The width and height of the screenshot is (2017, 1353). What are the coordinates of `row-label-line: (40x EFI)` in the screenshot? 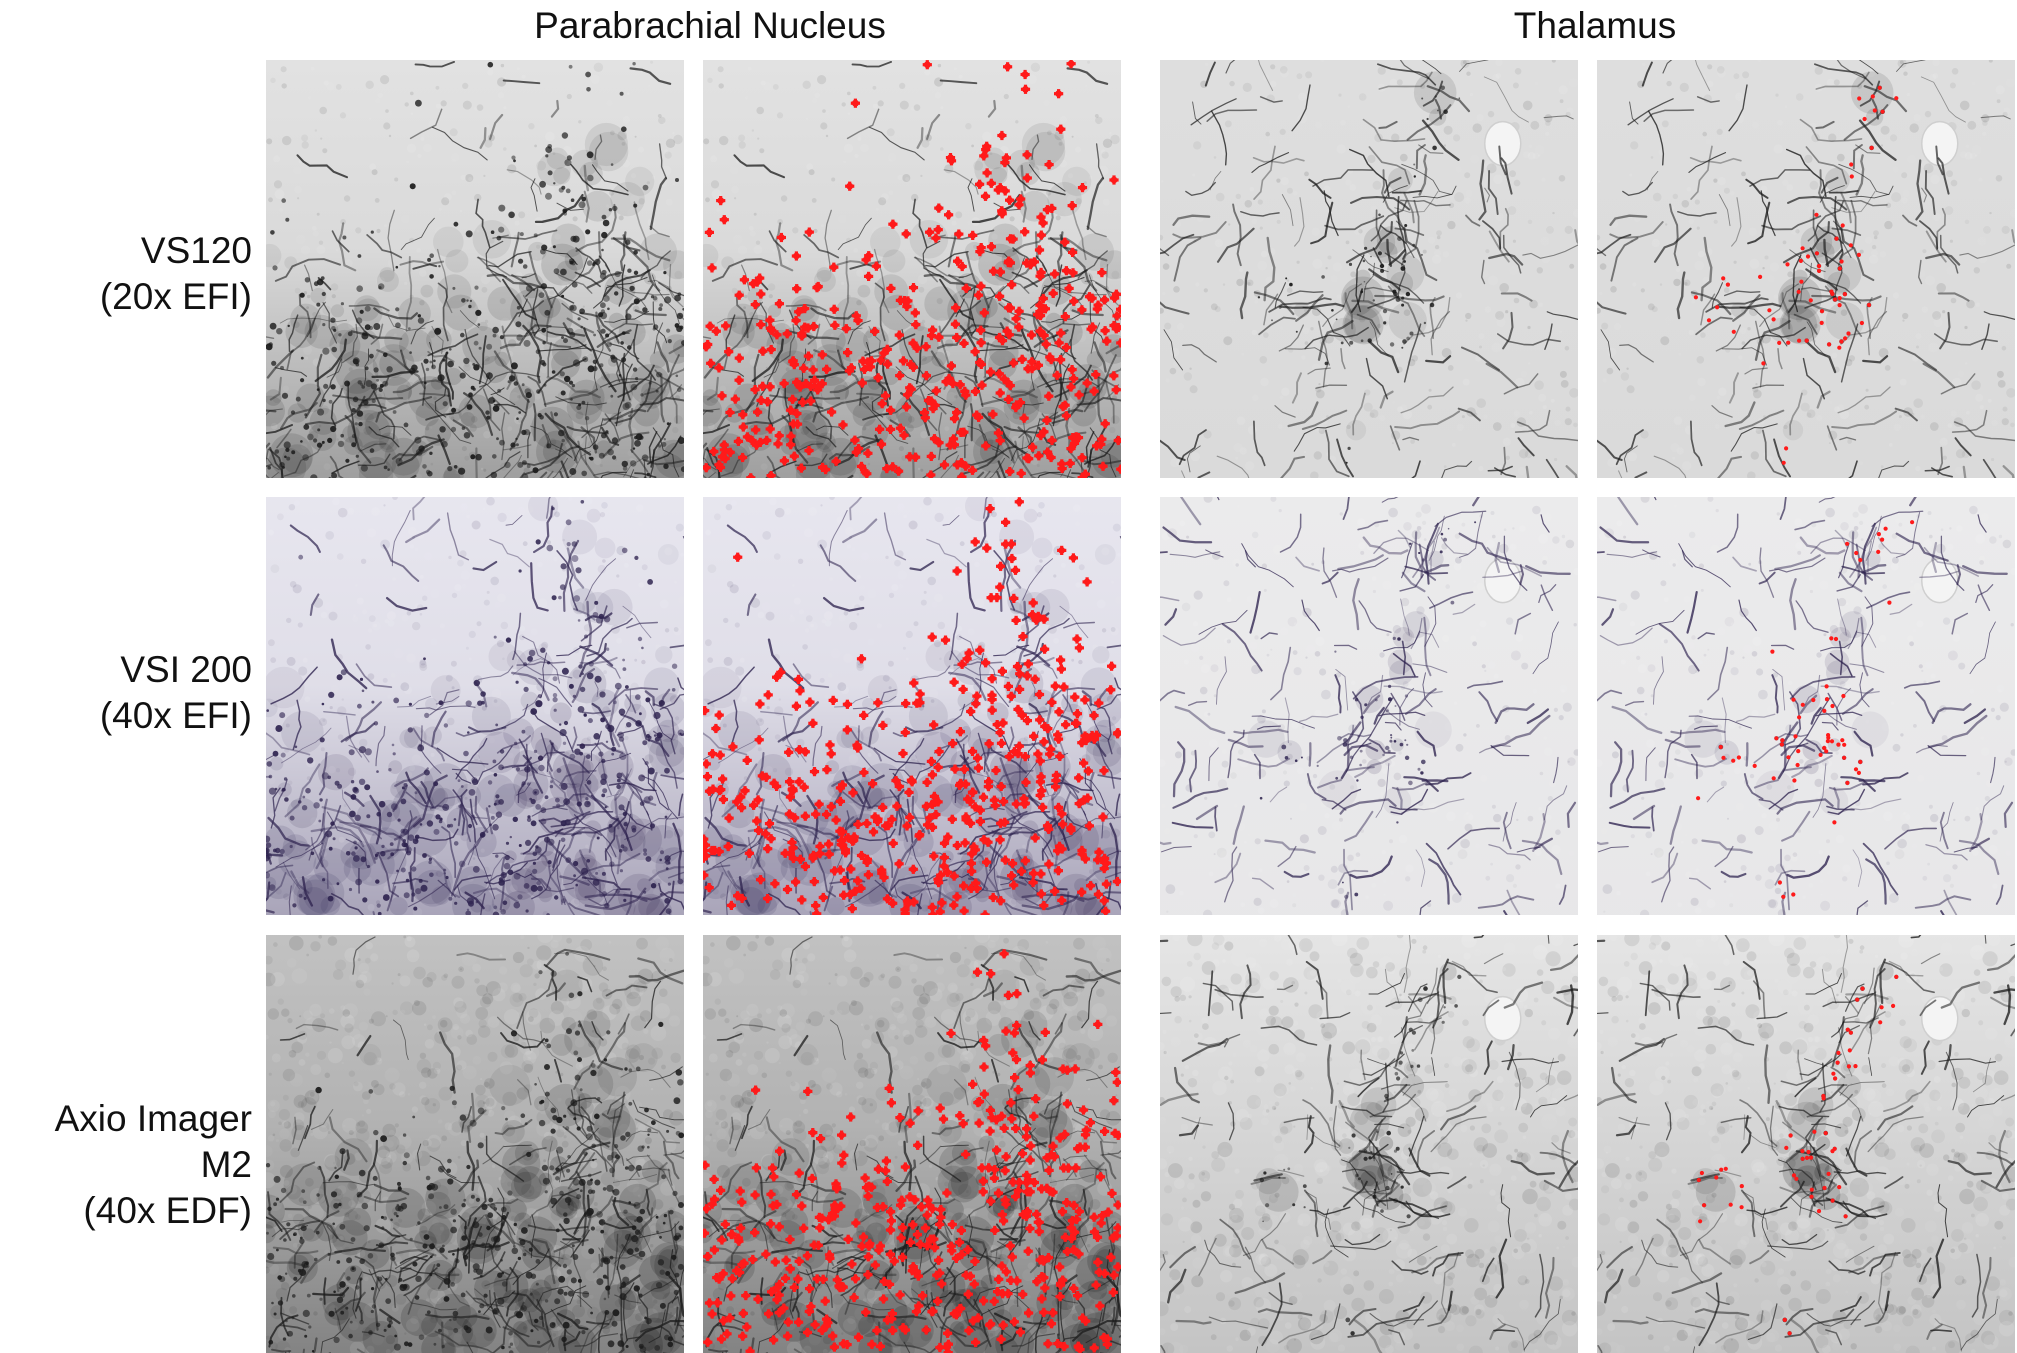 It's located at (175, 715).